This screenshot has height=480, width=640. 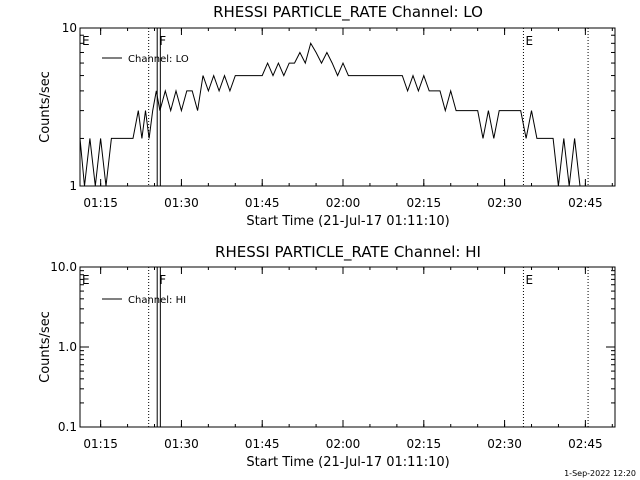 What do you see at coordinates (343, 203) in the screenshot?
I see `lo-x-tick-label: 02:00` at bounding box center [343, 203].